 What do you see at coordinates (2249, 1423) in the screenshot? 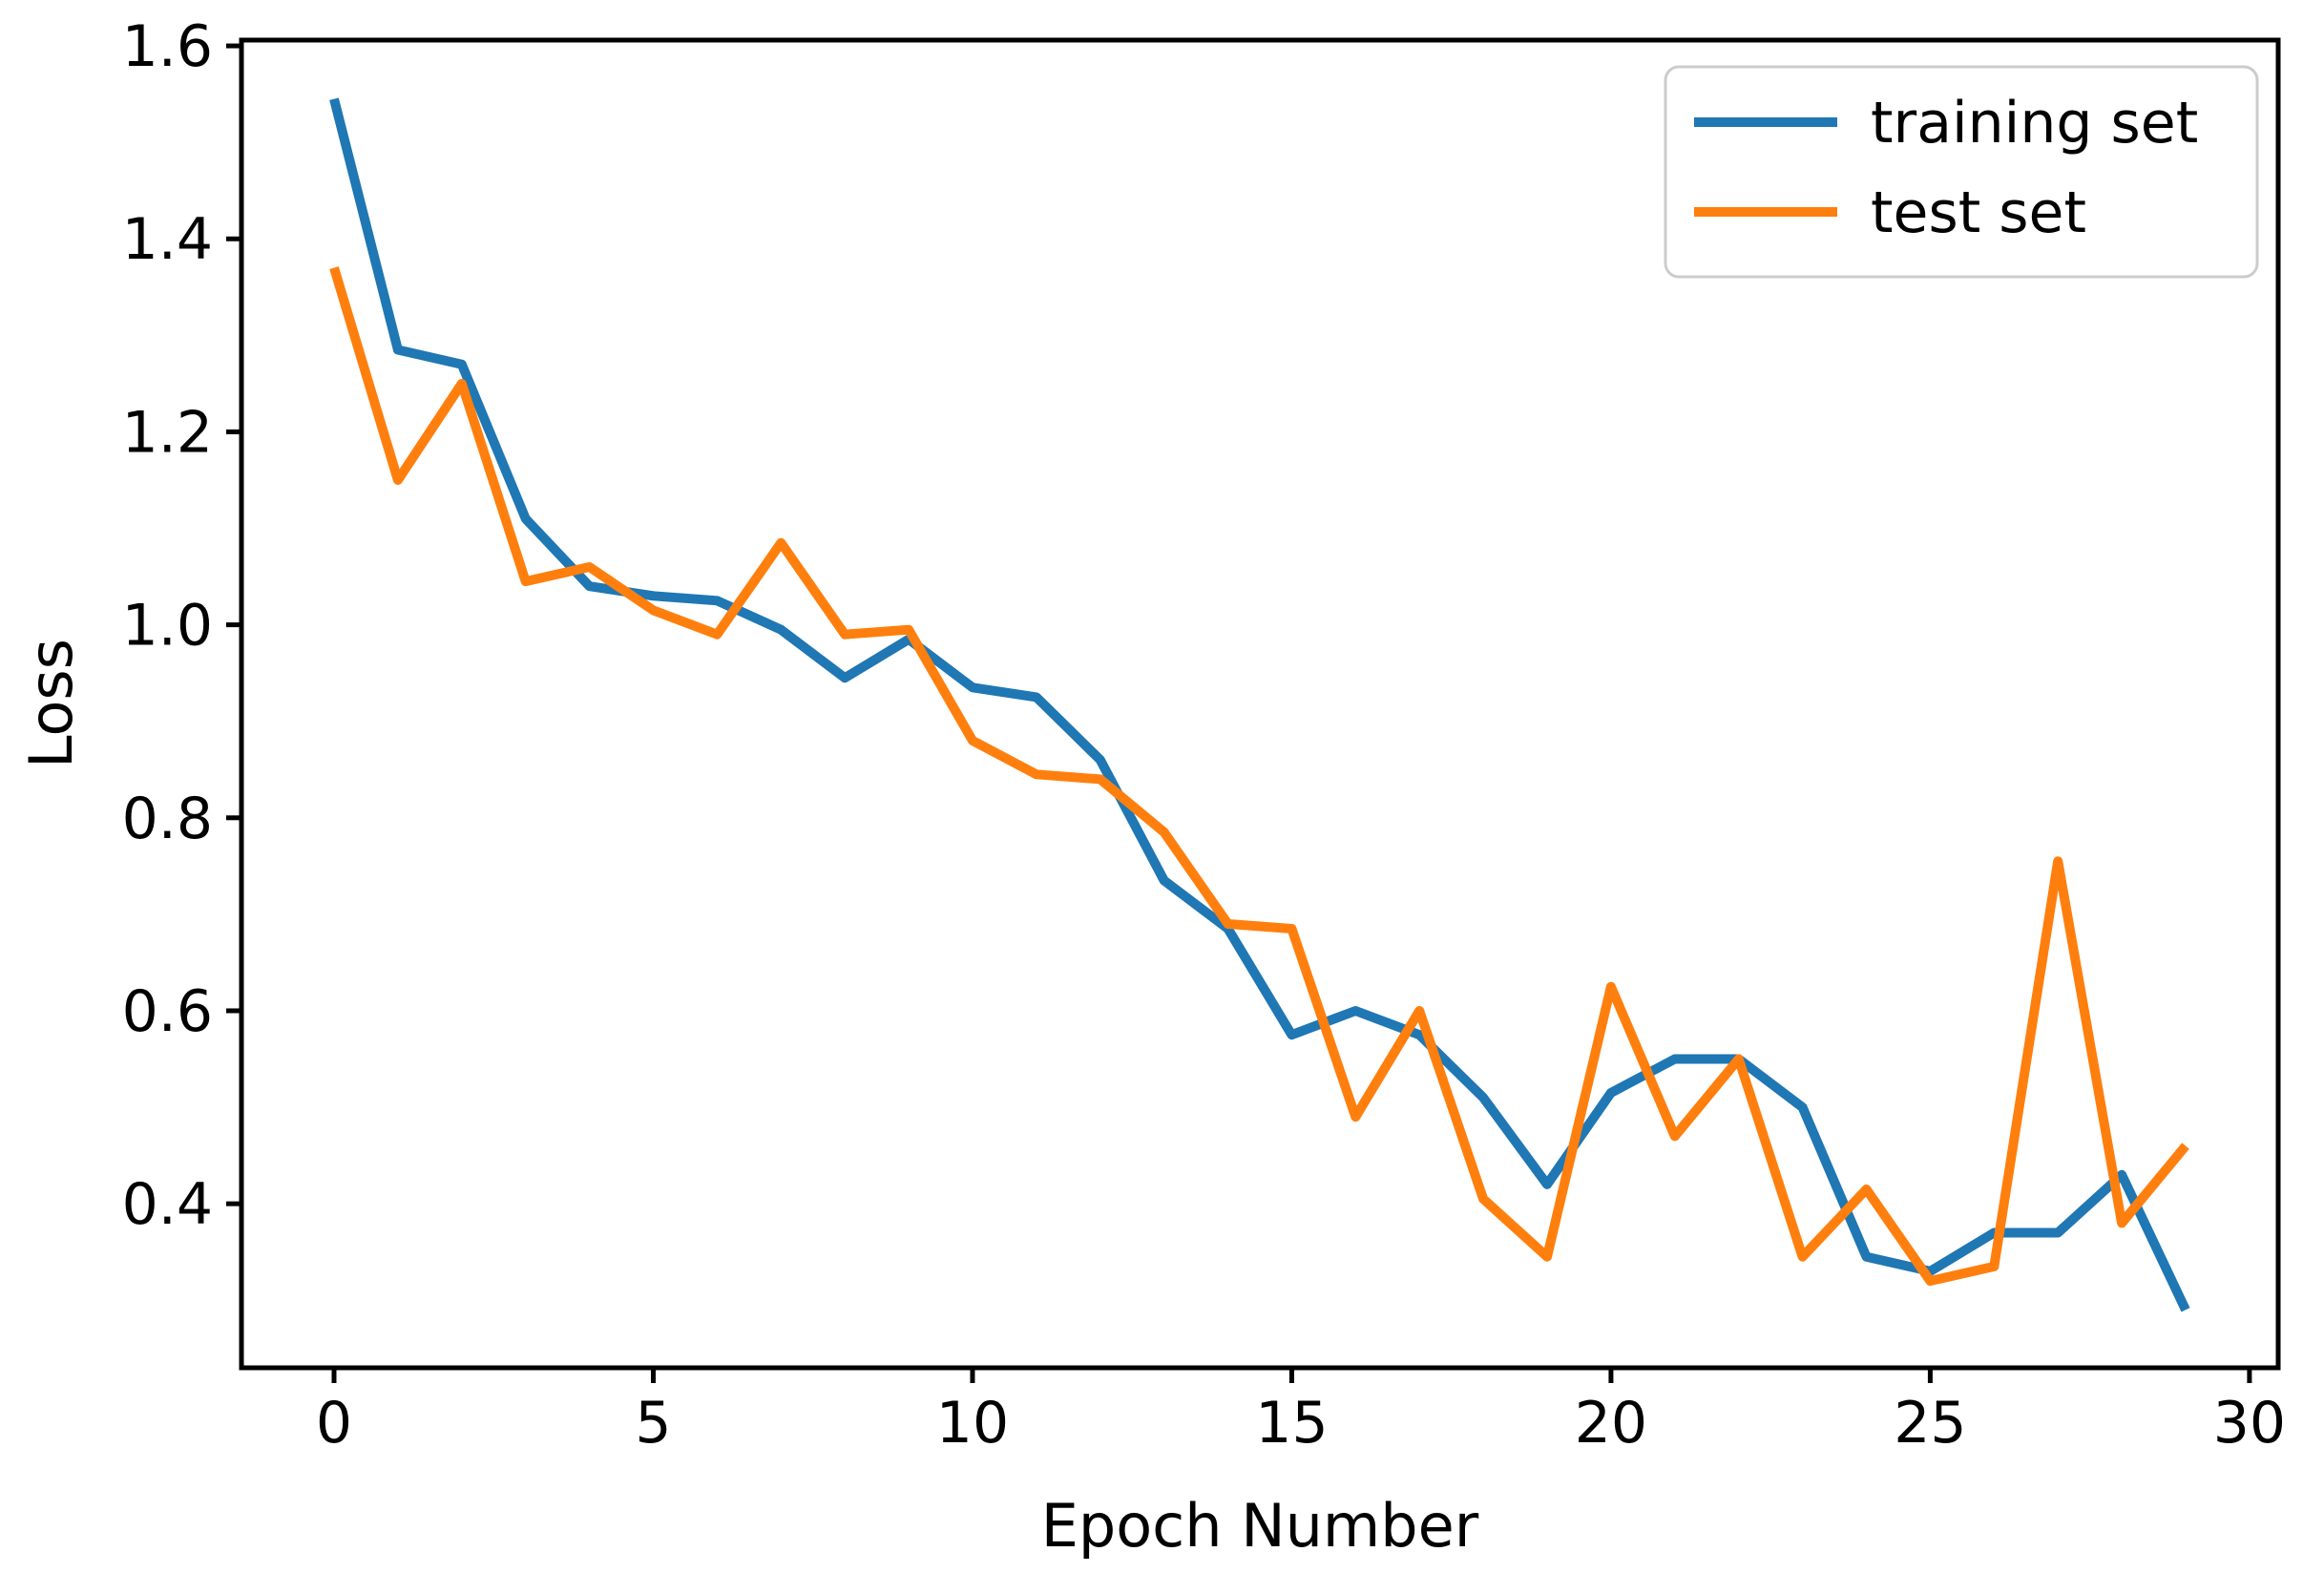
I see `x-tick-label: 30` at bounding box center [2249, 1423].